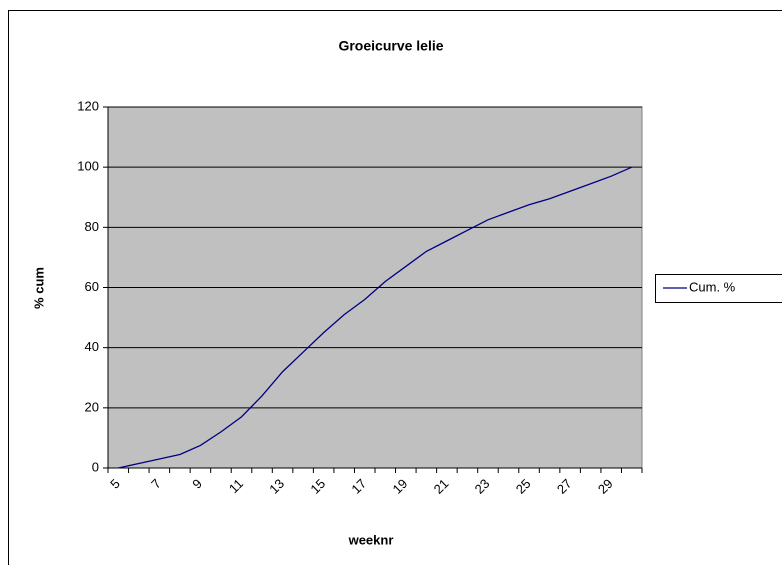  Describe the element at coordinates (38, 288) in the screenshot. I see `y-axis-label: % cum` at that location.